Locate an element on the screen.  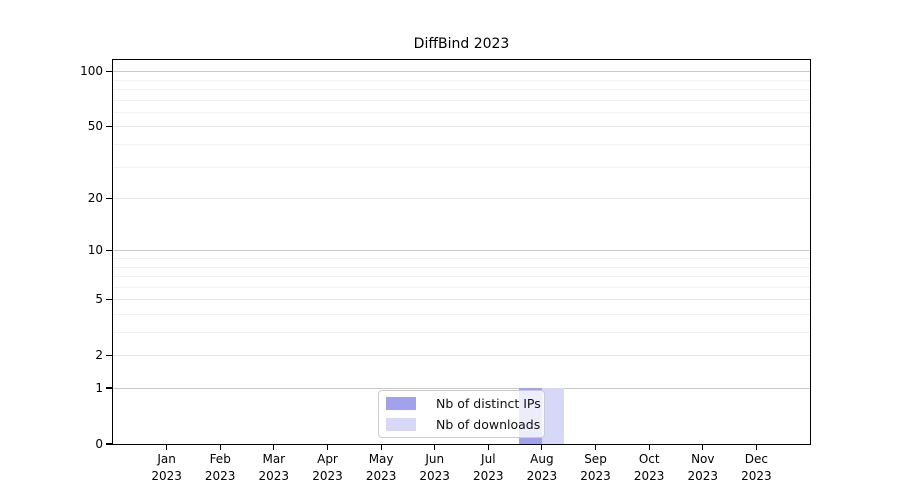
y-tick-label: 0 is located at coordinates (99, 444).